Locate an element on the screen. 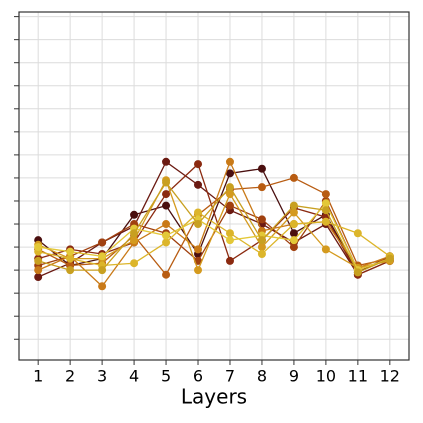 This screenshot has width=423, height=423. x-tick-label: 10 is located at coordinates (326, 376).